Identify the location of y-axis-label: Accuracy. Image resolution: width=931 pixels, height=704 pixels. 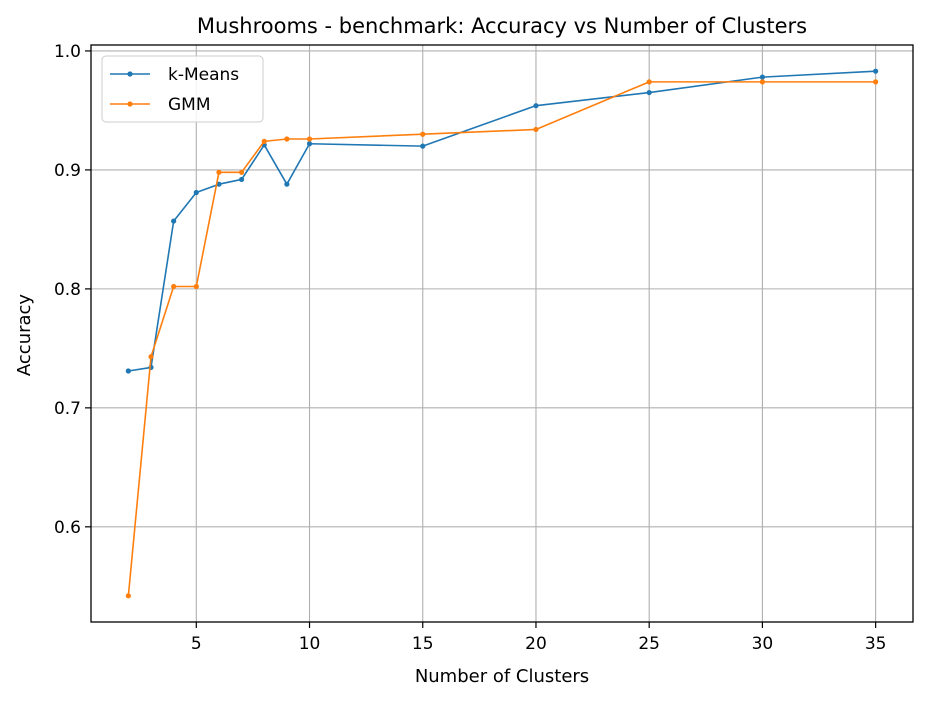
(24, 335).